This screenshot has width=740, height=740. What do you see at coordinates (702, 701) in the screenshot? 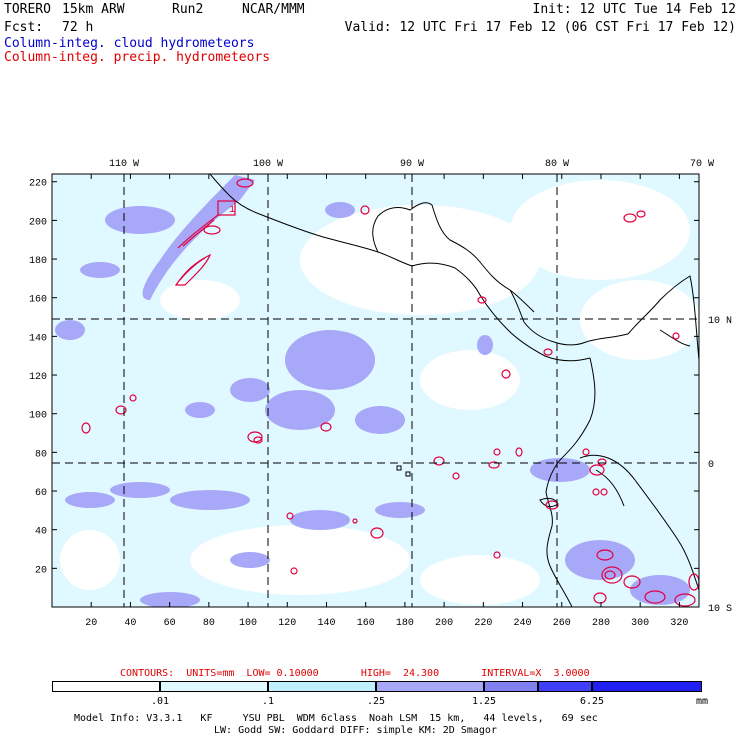
I see `colorbar-units: mm` at bounding box center [702, 701].